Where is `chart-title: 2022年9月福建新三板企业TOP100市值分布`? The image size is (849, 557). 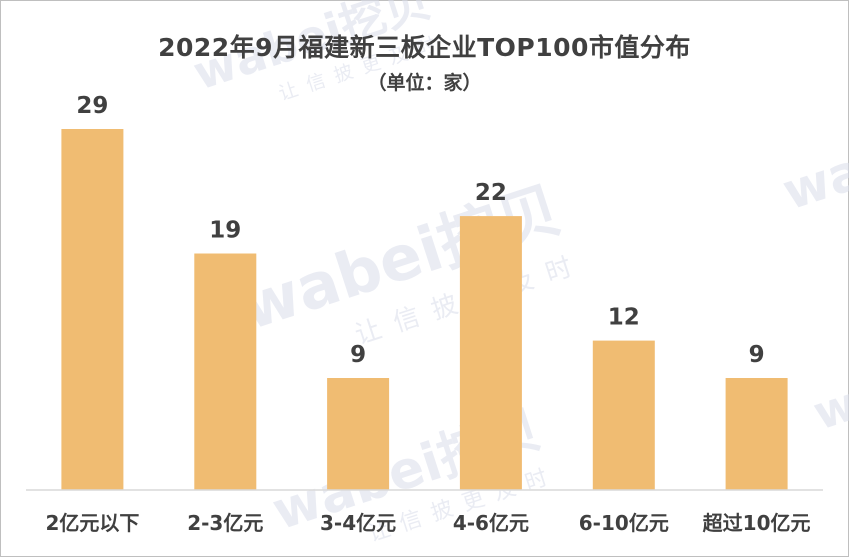 chart-title: 2022年9月福建新三板企业TOP100市值分布 is located at coordinates (424, 47).